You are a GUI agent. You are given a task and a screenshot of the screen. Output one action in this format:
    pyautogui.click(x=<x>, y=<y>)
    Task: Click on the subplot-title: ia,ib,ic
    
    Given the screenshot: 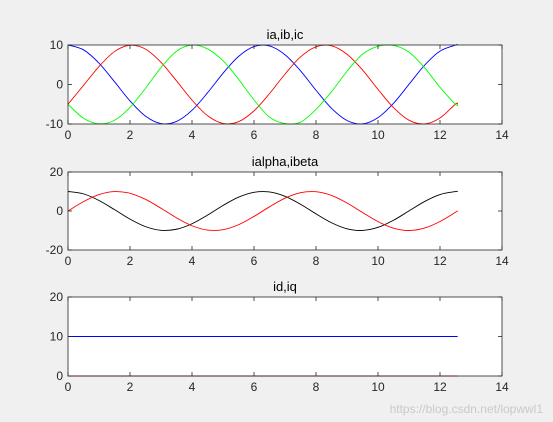 What is the action you would take?
    pyautogui.click(x=285, y=34)
    